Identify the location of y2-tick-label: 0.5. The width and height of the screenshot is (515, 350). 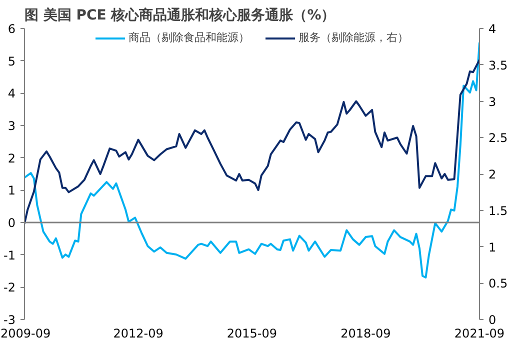
(498, 283).